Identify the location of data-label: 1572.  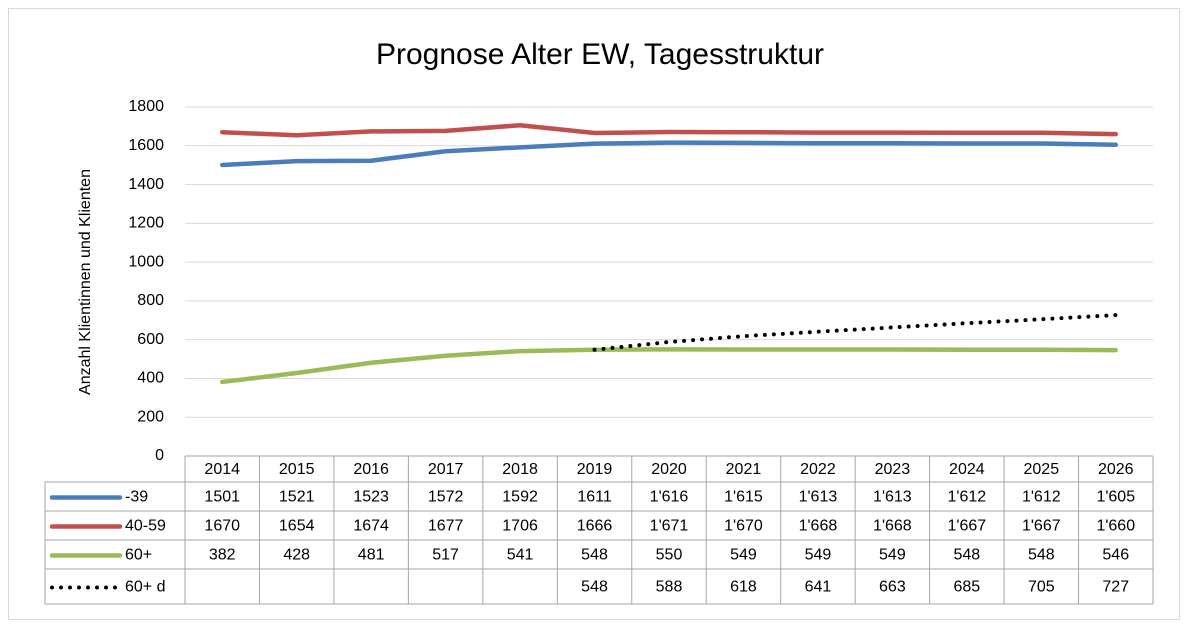
(446, 497).